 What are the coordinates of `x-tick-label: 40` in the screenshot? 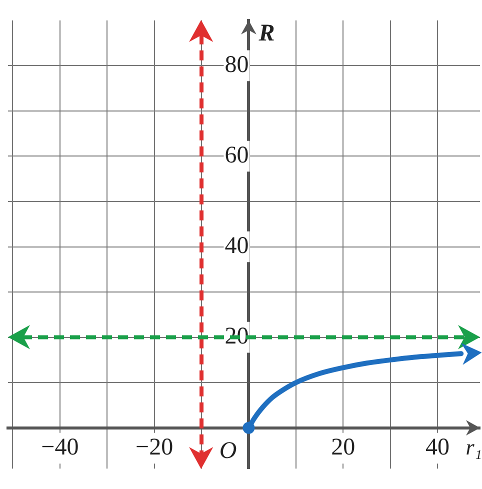 It's located at (438, 447).